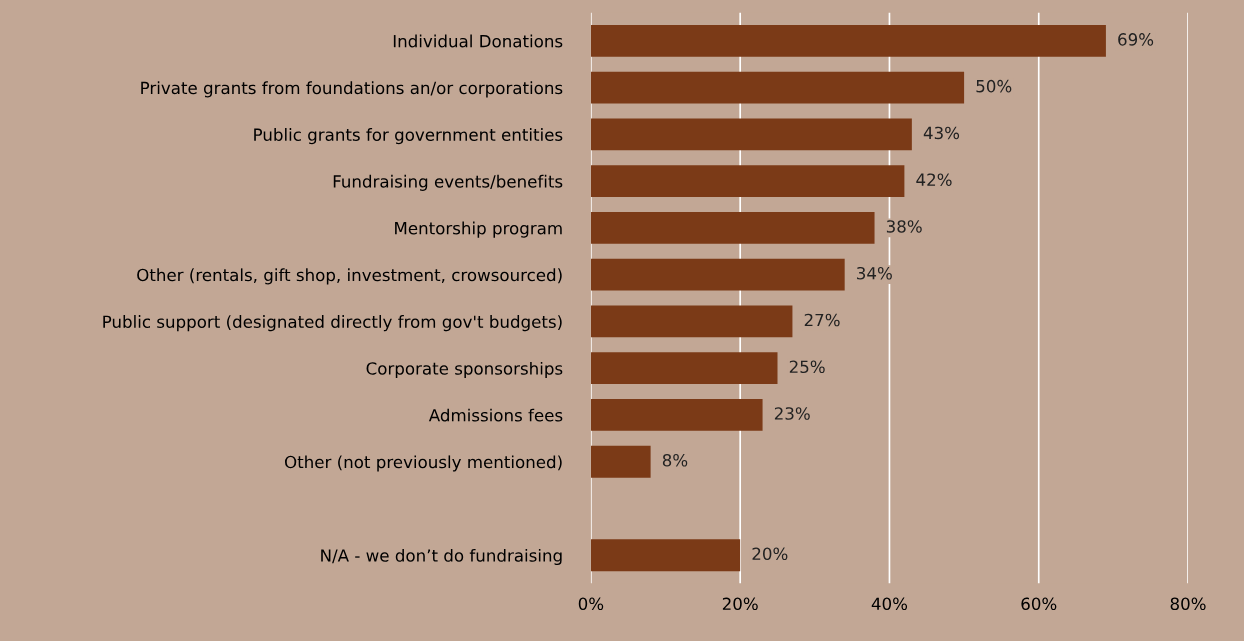 The image size is (1244, 641). What do you see at coordinates (448, 182) in the screenshot?
I see `y-tick-label: Fundraising events/benefits` at bounding box center [448, 182].